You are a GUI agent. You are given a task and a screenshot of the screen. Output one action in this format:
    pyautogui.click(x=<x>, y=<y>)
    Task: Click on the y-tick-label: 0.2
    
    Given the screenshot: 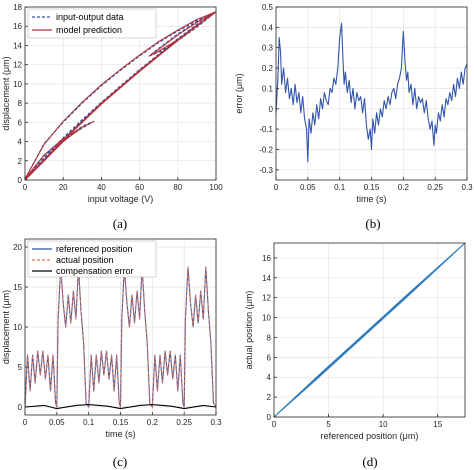 What is the action you would take?
    pyautogui.click(x=268, y=68)
    